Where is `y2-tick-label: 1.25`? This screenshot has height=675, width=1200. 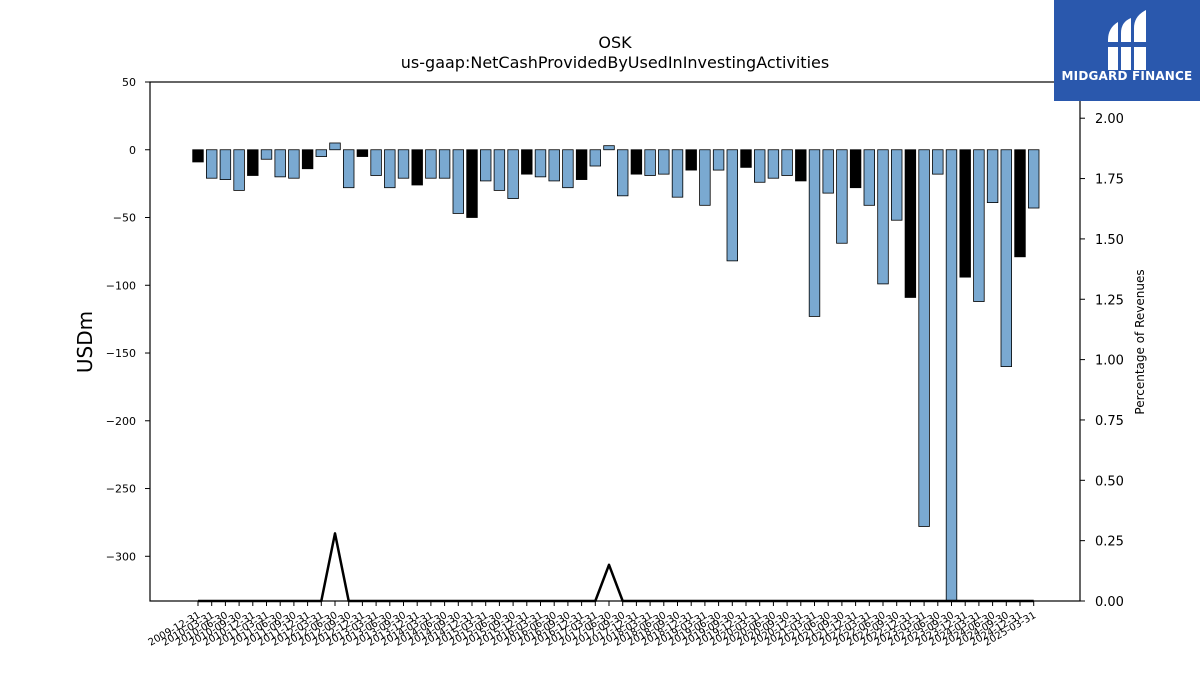 y2-tick-label: 1.25 is located at coordinates (1109, 300).